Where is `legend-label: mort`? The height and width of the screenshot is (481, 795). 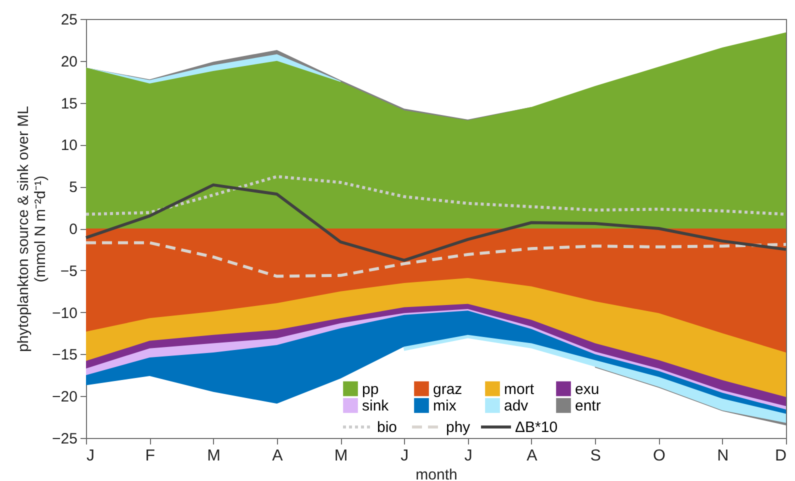
legend-label: mort is located at coordinates (519, 389).